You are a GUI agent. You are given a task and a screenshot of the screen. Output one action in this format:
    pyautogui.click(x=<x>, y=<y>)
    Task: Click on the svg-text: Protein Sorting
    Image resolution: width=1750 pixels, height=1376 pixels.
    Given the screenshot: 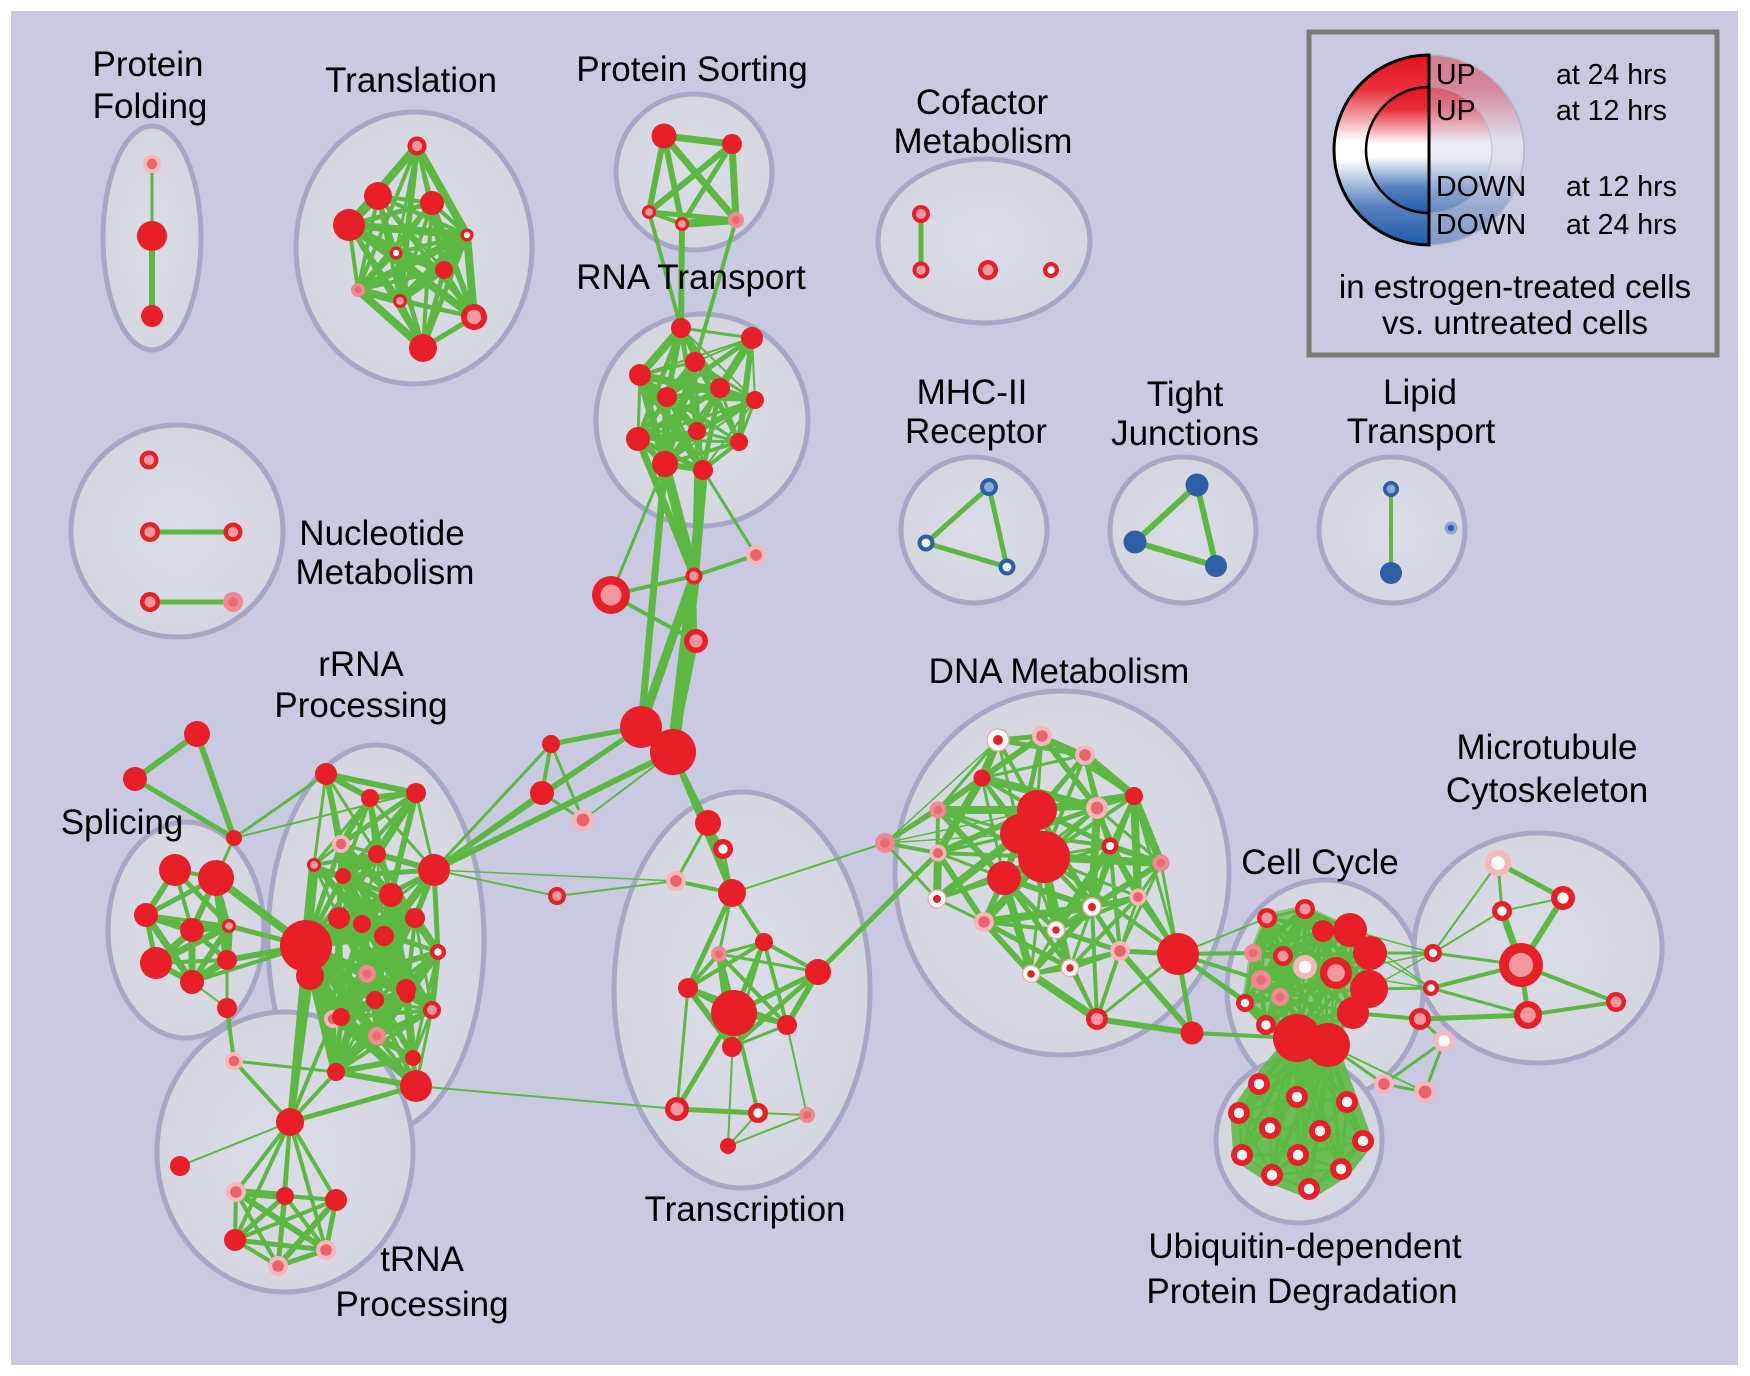 What is the action you would take?
    pyautogui.click(x=692, y=69)
    